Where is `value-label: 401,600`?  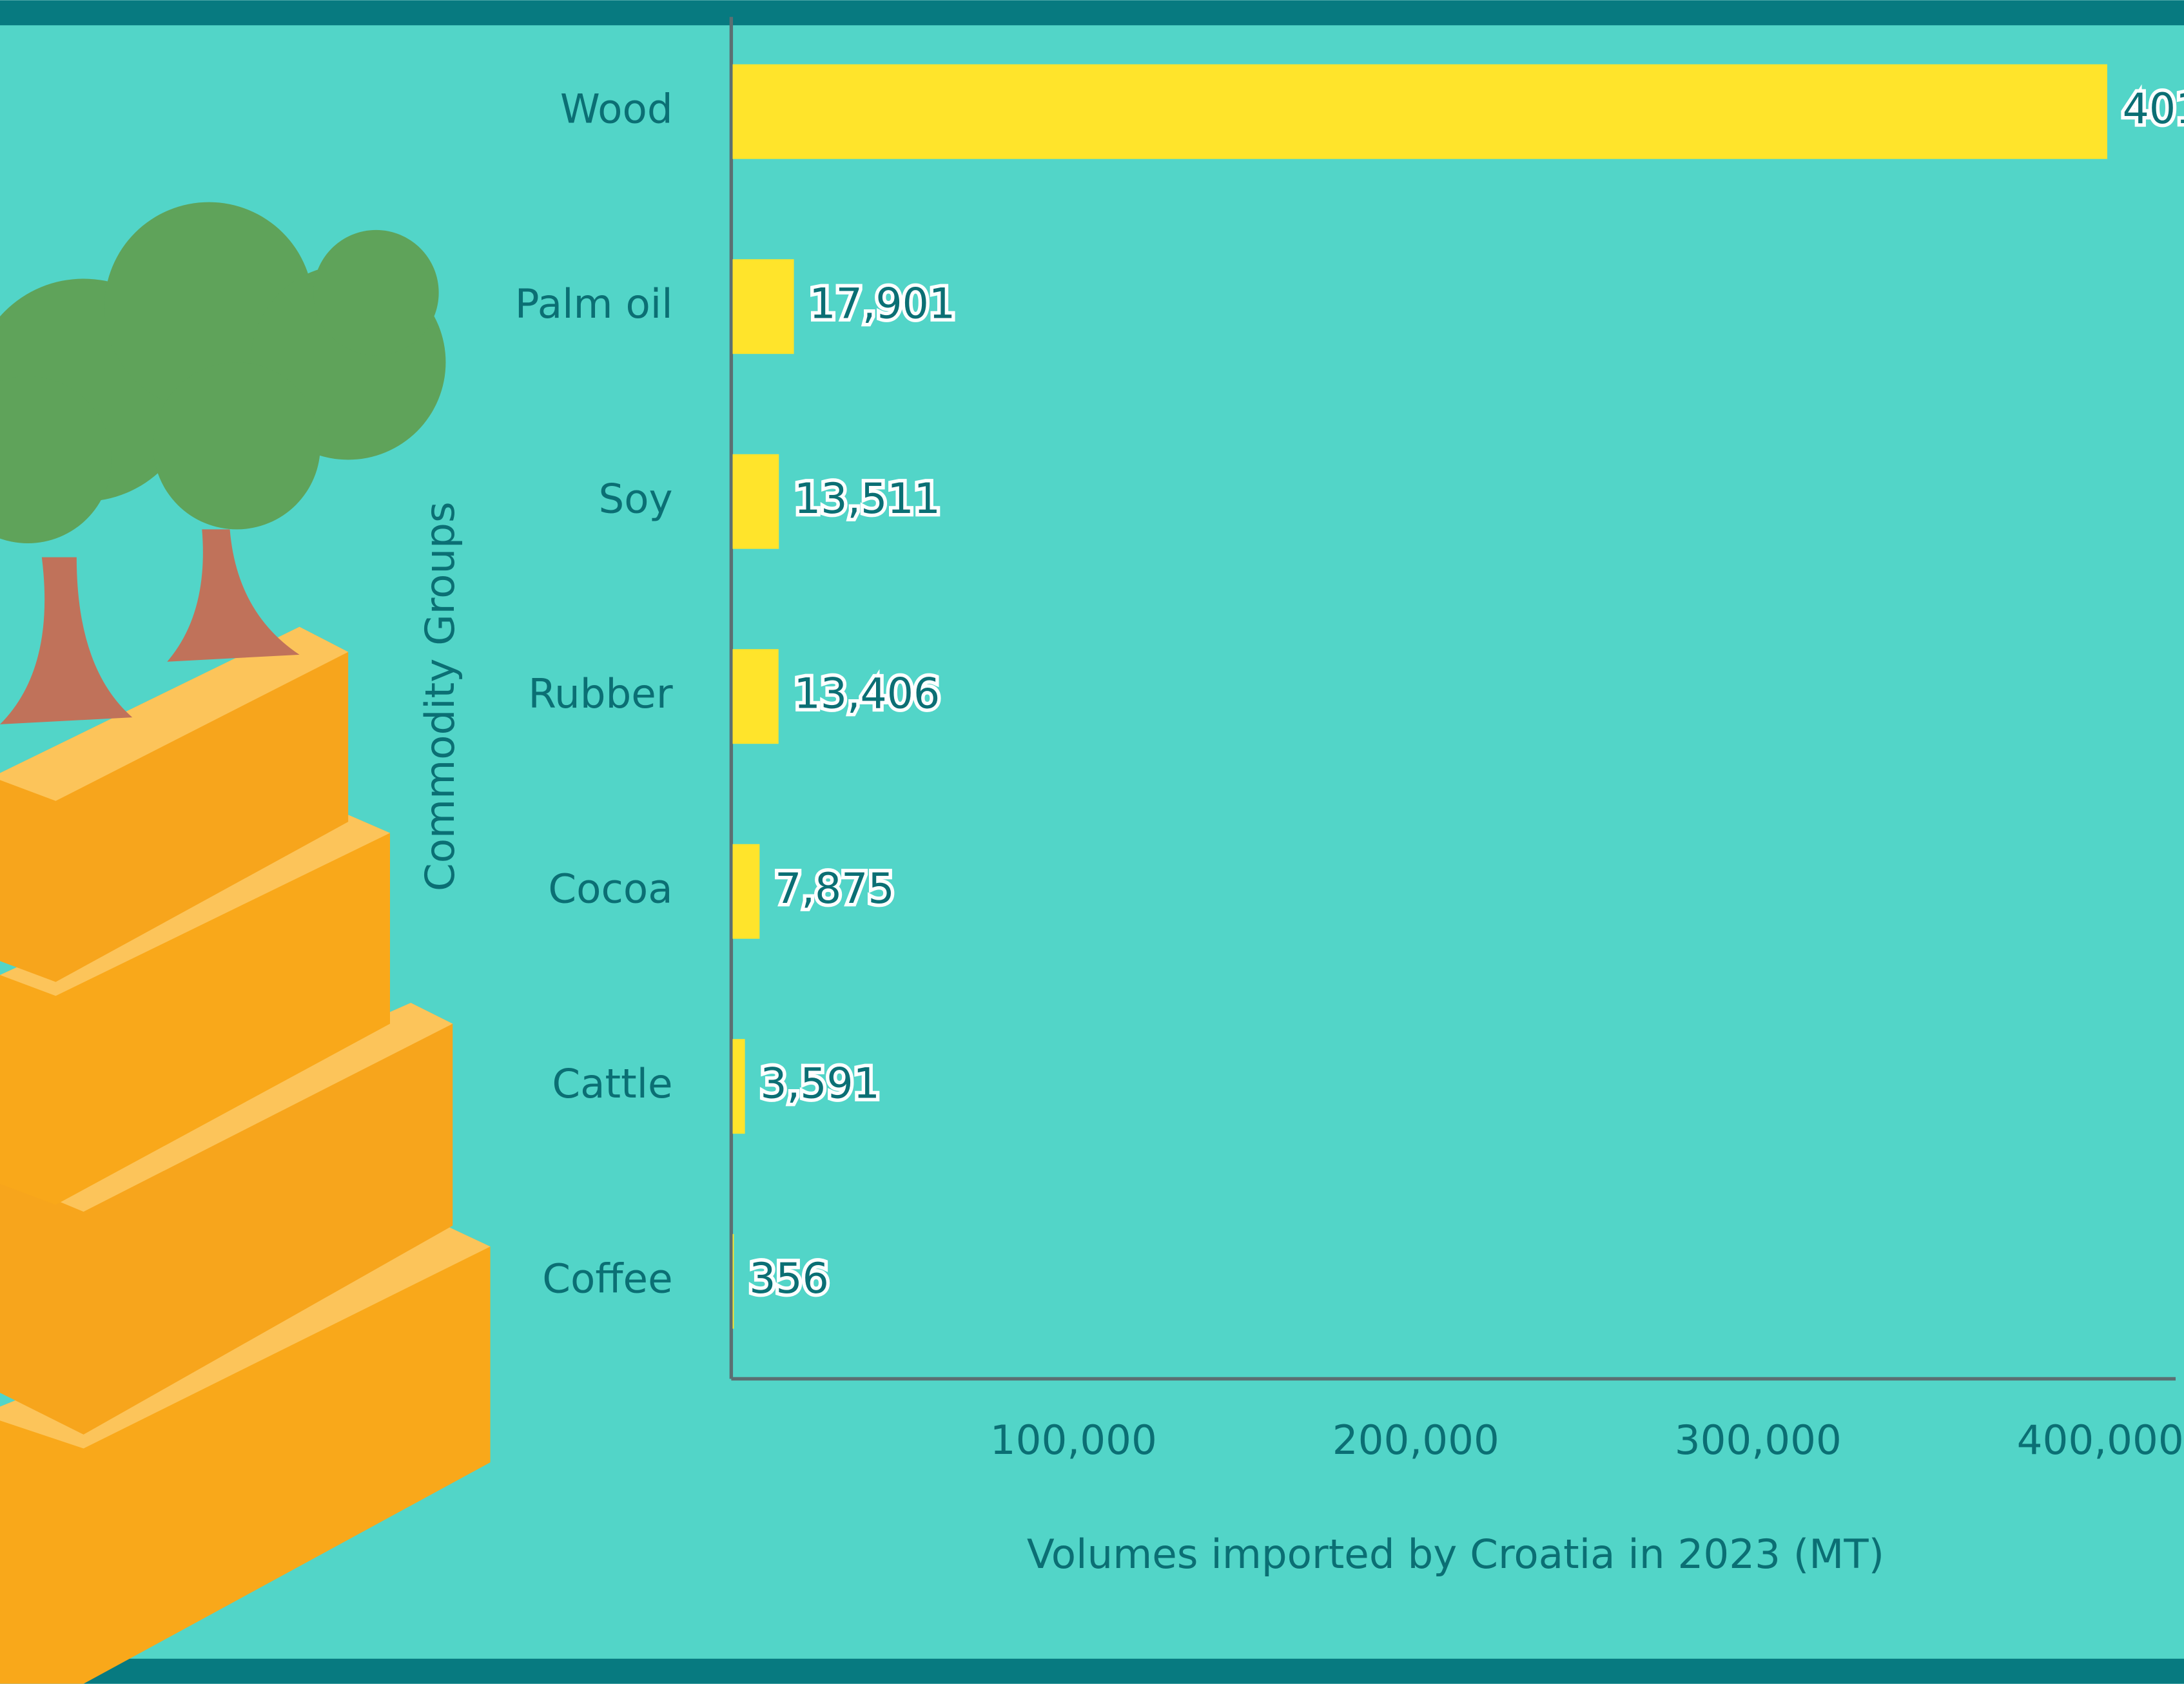 value-label: 401,600 is located at coordinates (2153, 109).